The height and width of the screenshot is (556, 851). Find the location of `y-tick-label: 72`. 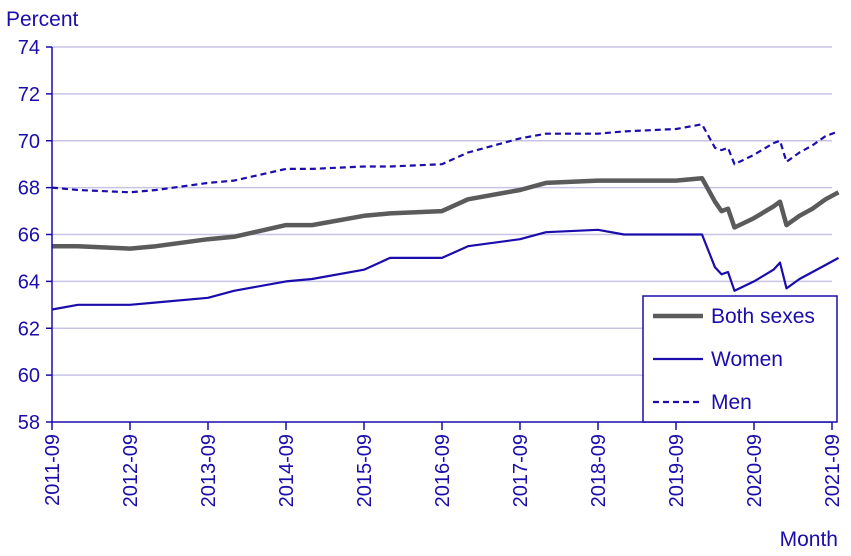

y-tick-label: 72 is located at coordinates (29, 95).